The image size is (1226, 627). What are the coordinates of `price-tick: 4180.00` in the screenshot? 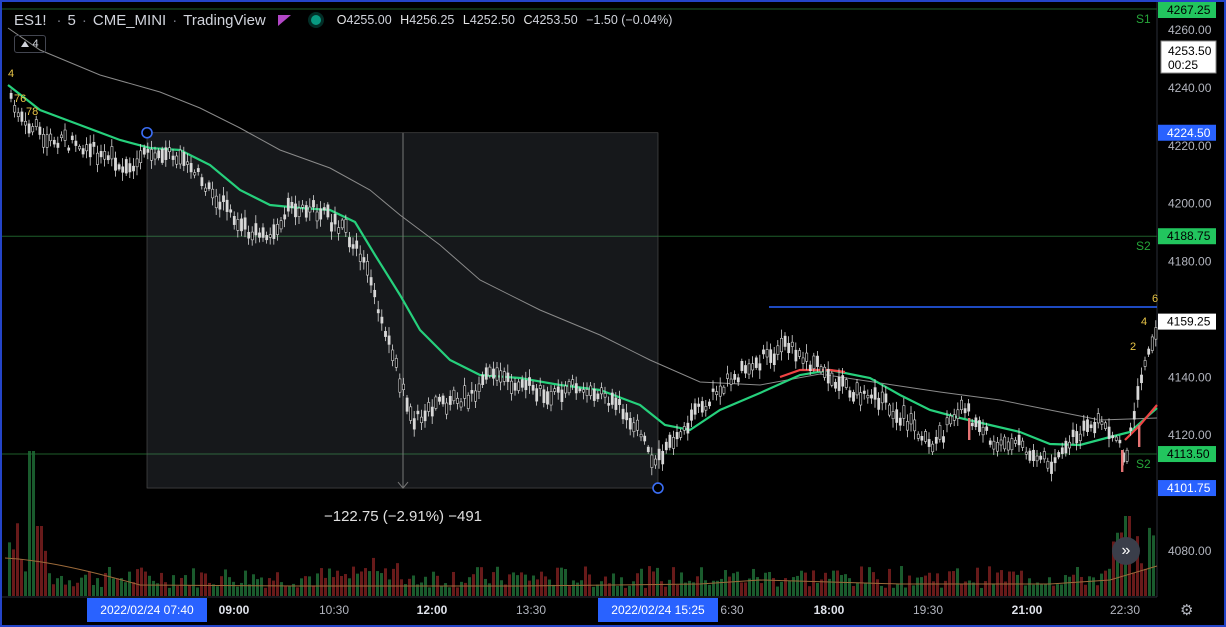 It's located at (1190, 262).